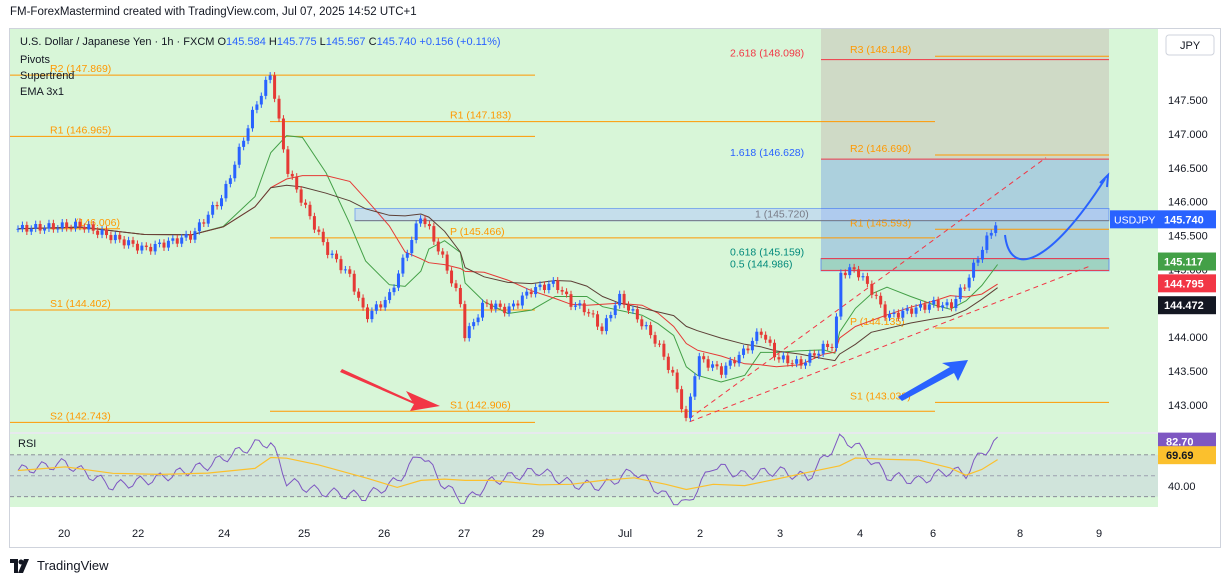 The image size is (1232, 583). Describe the element at coordinates (1188, 406) in the screenshot. I see `y-axis-tick: 143.000` at that location.